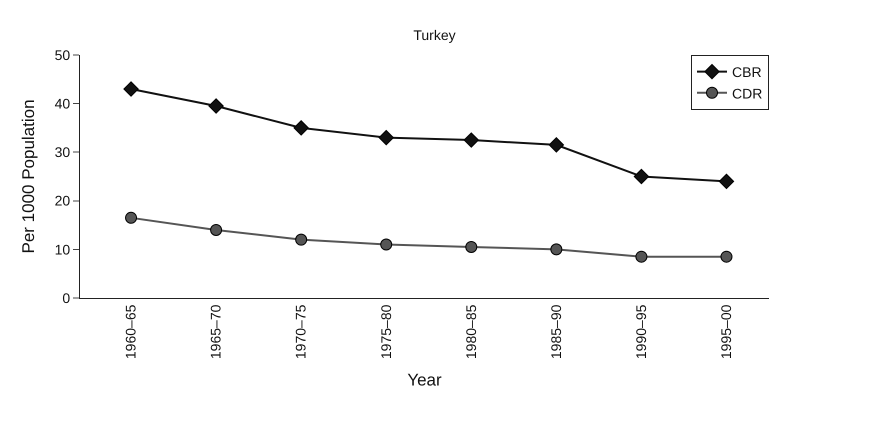  What do you see at coordinates (62, 200) in the screenshot?
I see `y-tick-label: 20` at bounding box center [62, 200].